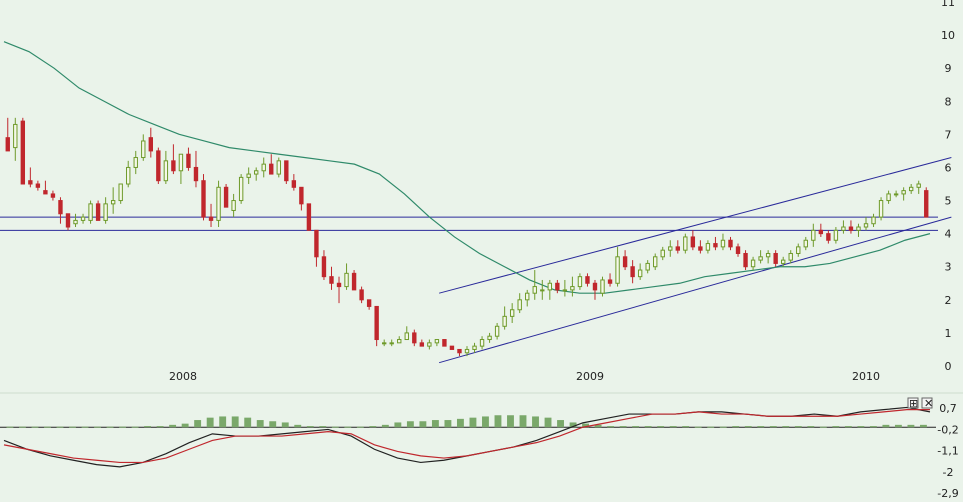  Describe the element at coordinates (927, 403) in the screenshot. I see `close-panel-button` at that location.